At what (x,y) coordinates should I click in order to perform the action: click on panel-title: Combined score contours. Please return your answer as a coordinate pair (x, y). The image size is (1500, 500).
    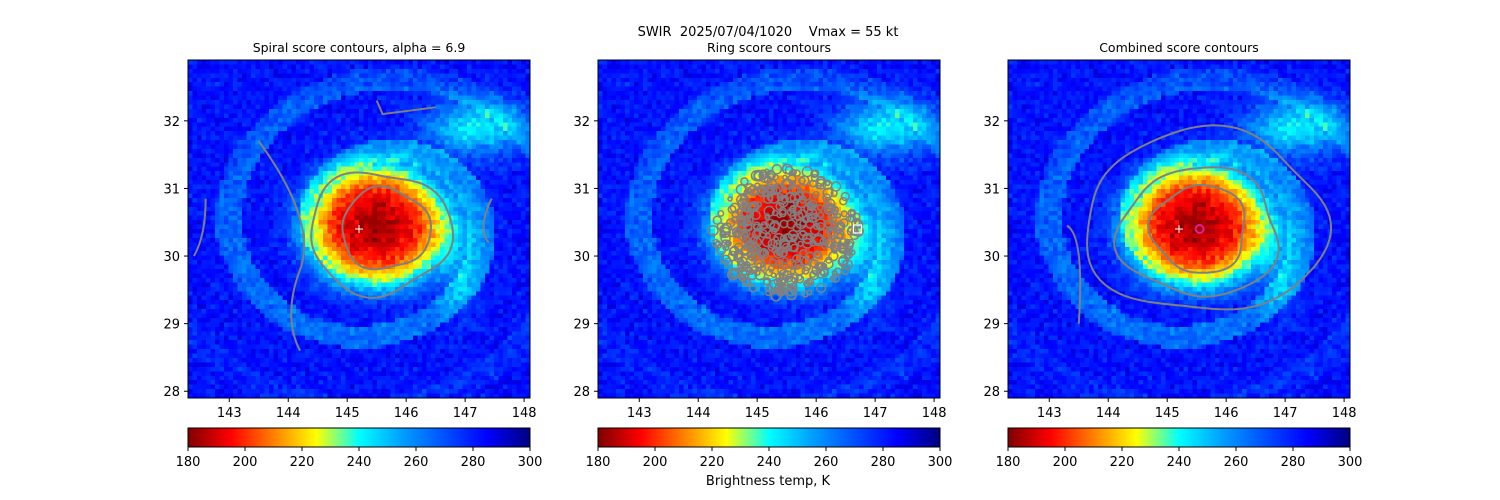
    Looking at the image, I should click on (1179, 47).